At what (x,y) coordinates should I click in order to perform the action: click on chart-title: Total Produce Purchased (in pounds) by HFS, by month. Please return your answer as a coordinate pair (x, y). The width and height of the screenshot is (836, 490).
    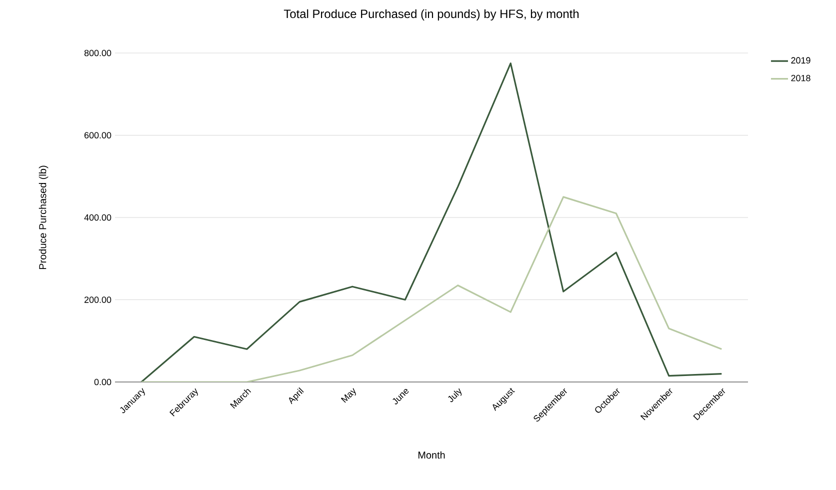
    Looking at the image, I should click on (431, 14).